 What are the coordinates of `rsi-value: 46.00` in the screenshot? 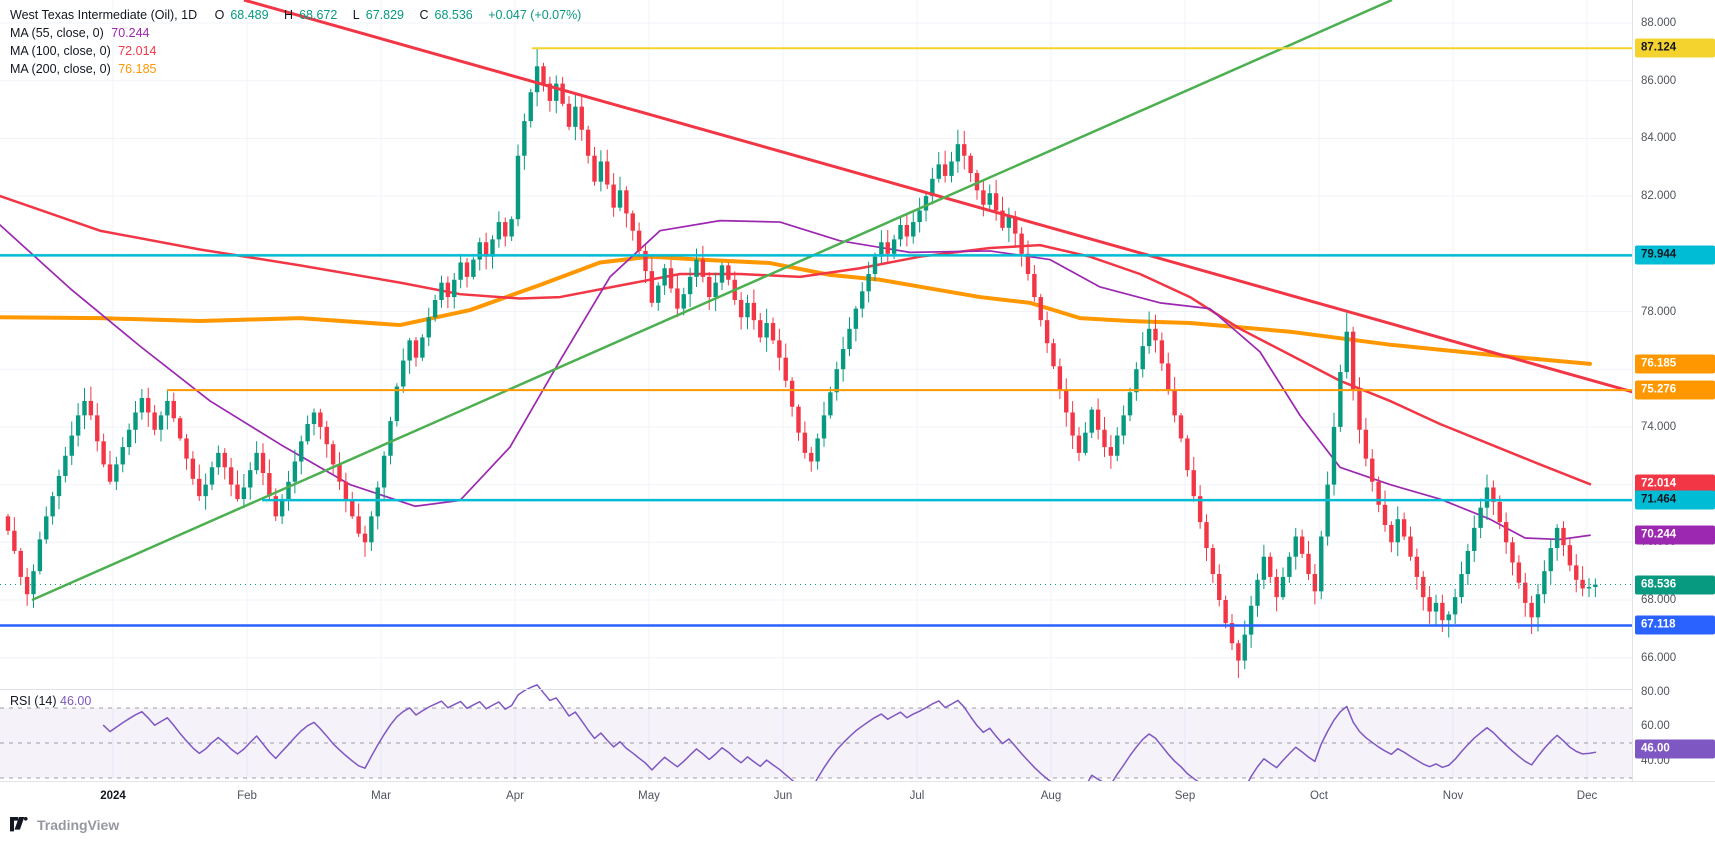 It's located at (76, 701).